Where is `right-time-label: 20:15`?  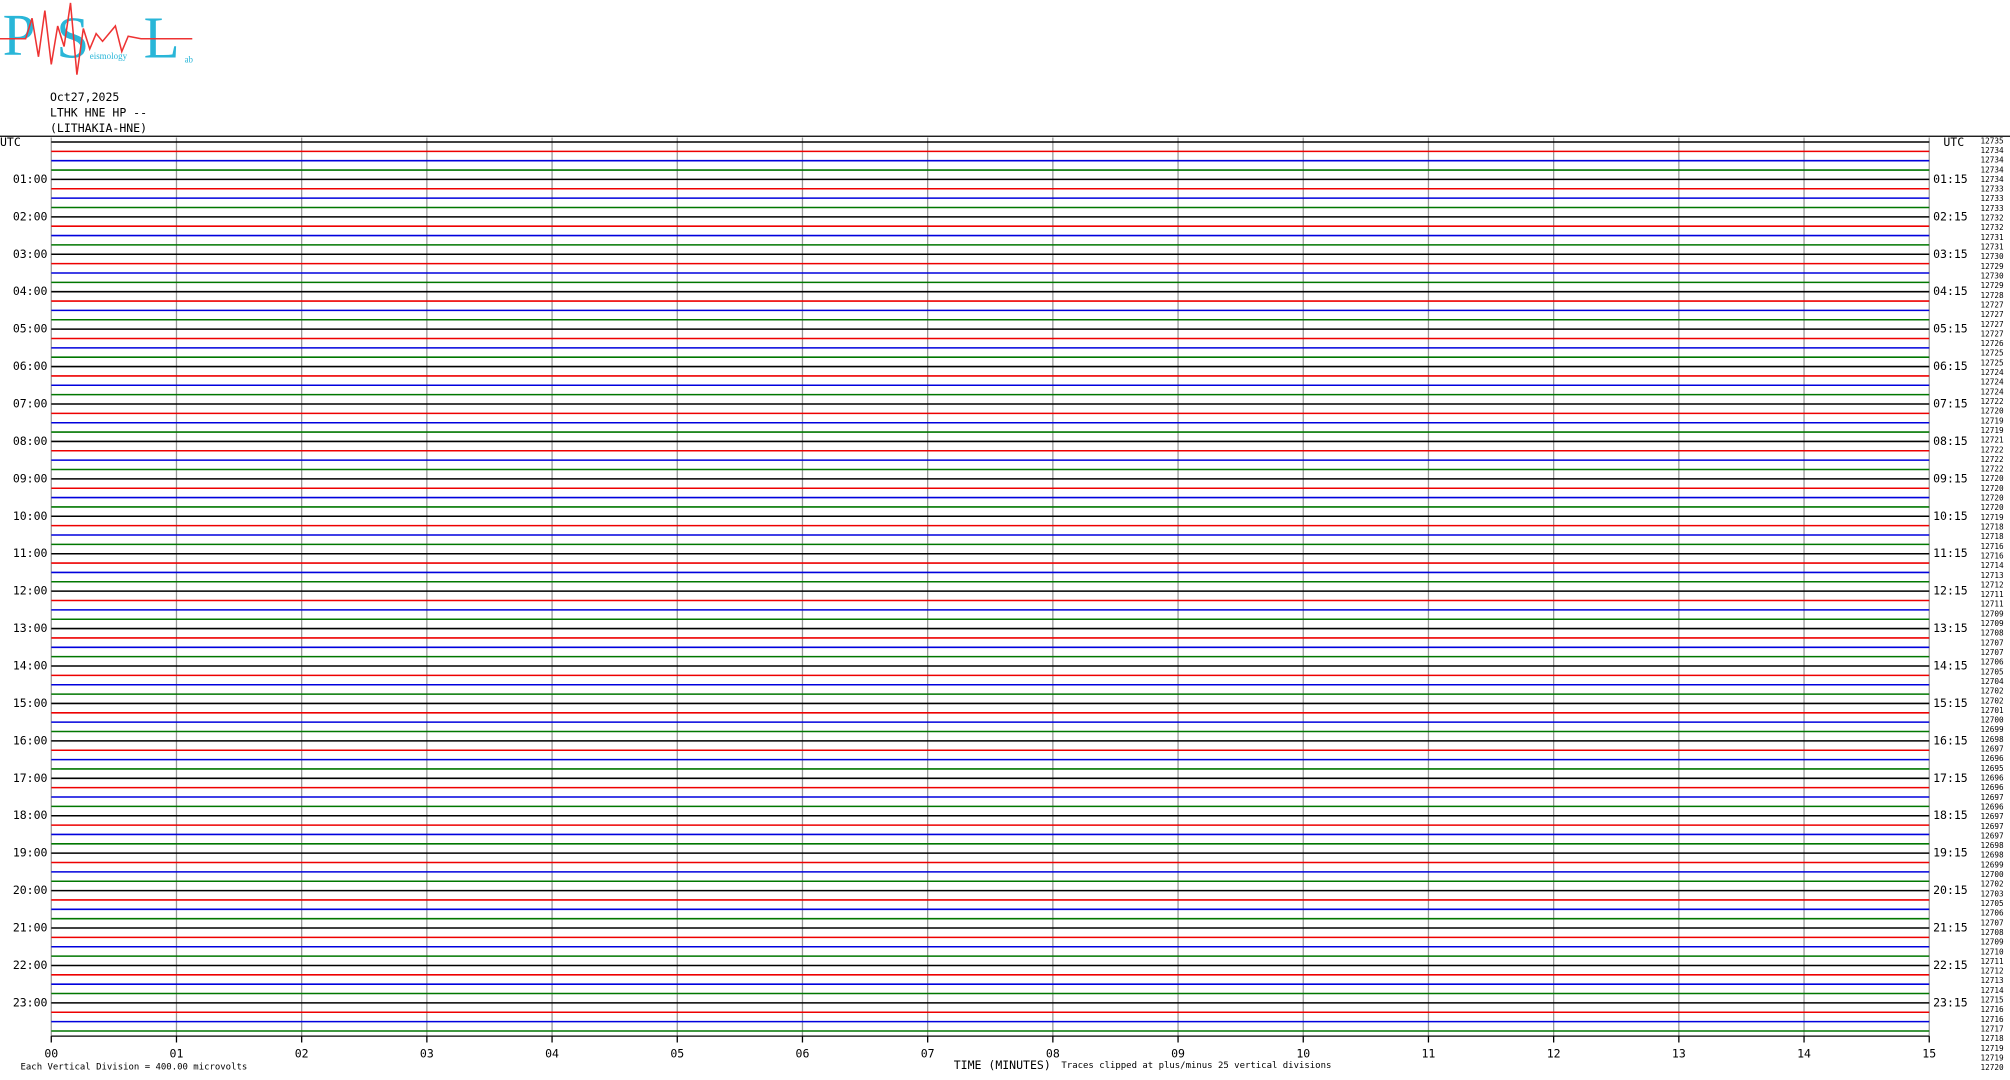
right-time-label: 20:15 is located at coordinates (1950, 890).